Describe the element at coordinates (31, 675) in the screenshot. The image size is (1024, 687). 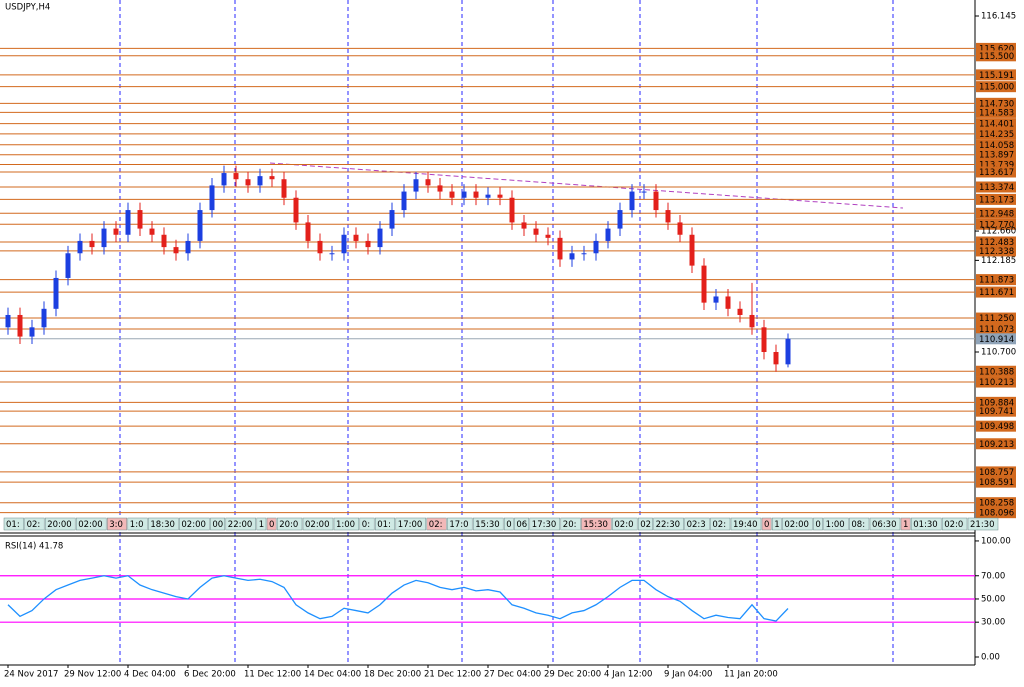
I see `x-tick-label: 24 Nov 2017` at that location.